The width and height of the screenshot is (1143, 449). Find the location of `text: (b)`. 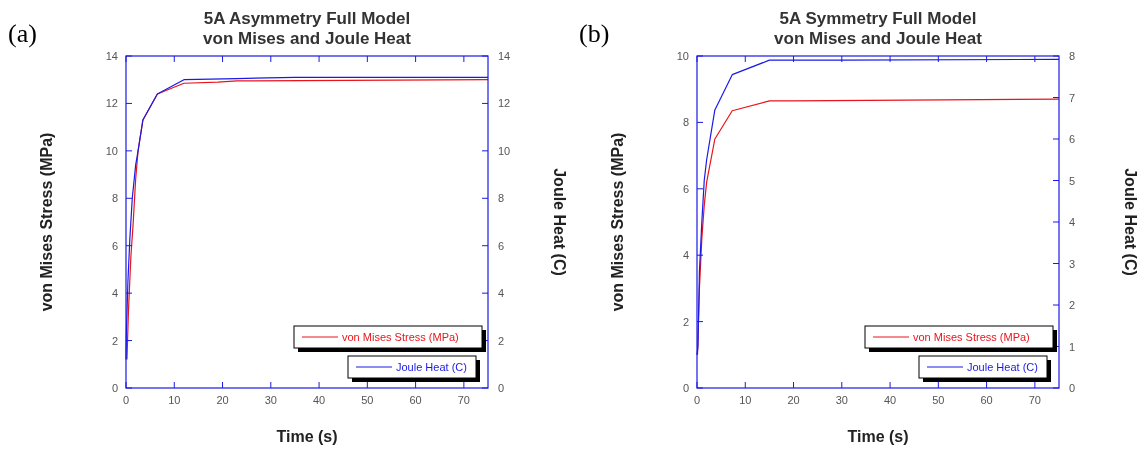

text: (b) is located at coordinates (594, 33).